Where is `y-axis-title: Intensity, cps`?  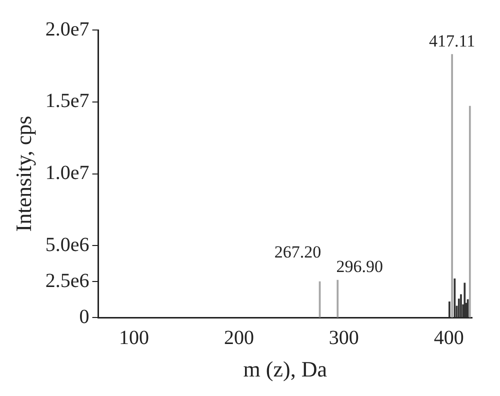 y-axis-title: Intensity, cps is located at coordinates (23, 174).